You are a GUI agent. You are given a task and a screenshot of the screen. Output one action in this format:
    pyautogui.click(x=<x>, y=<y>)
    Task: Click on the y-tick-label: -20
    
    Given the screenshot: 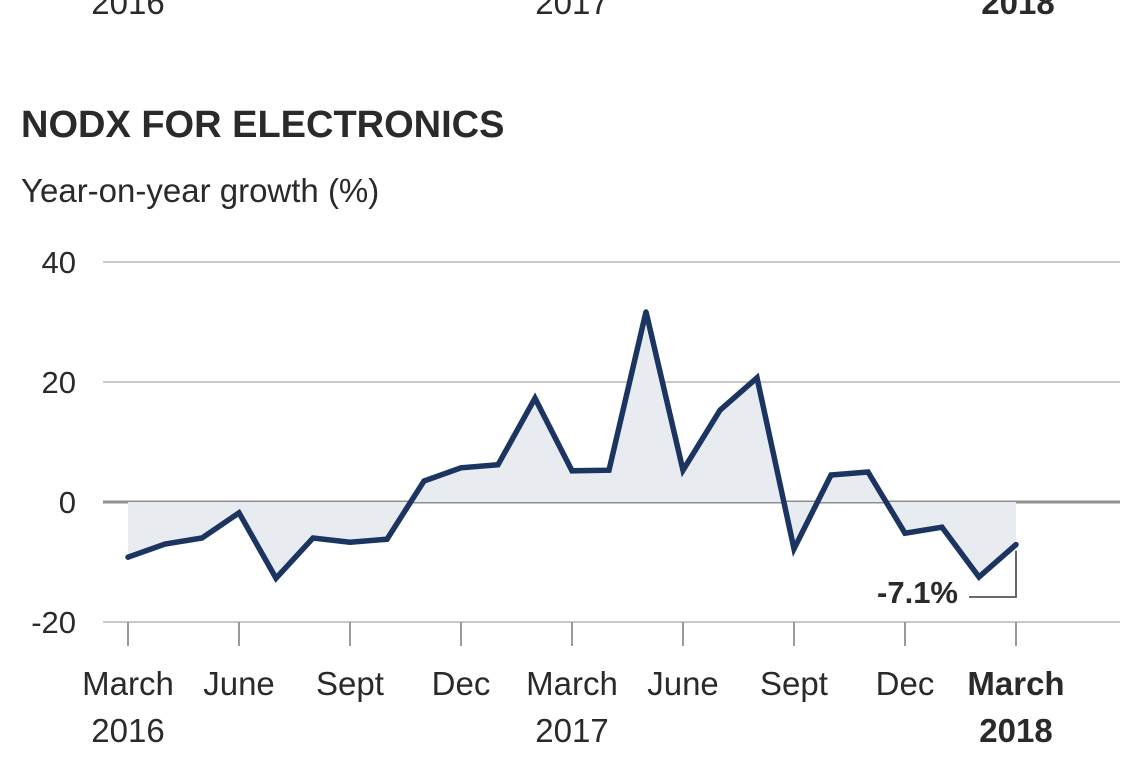 What is the action you would take?
    pyautogui.click(x=53, y=622)
    